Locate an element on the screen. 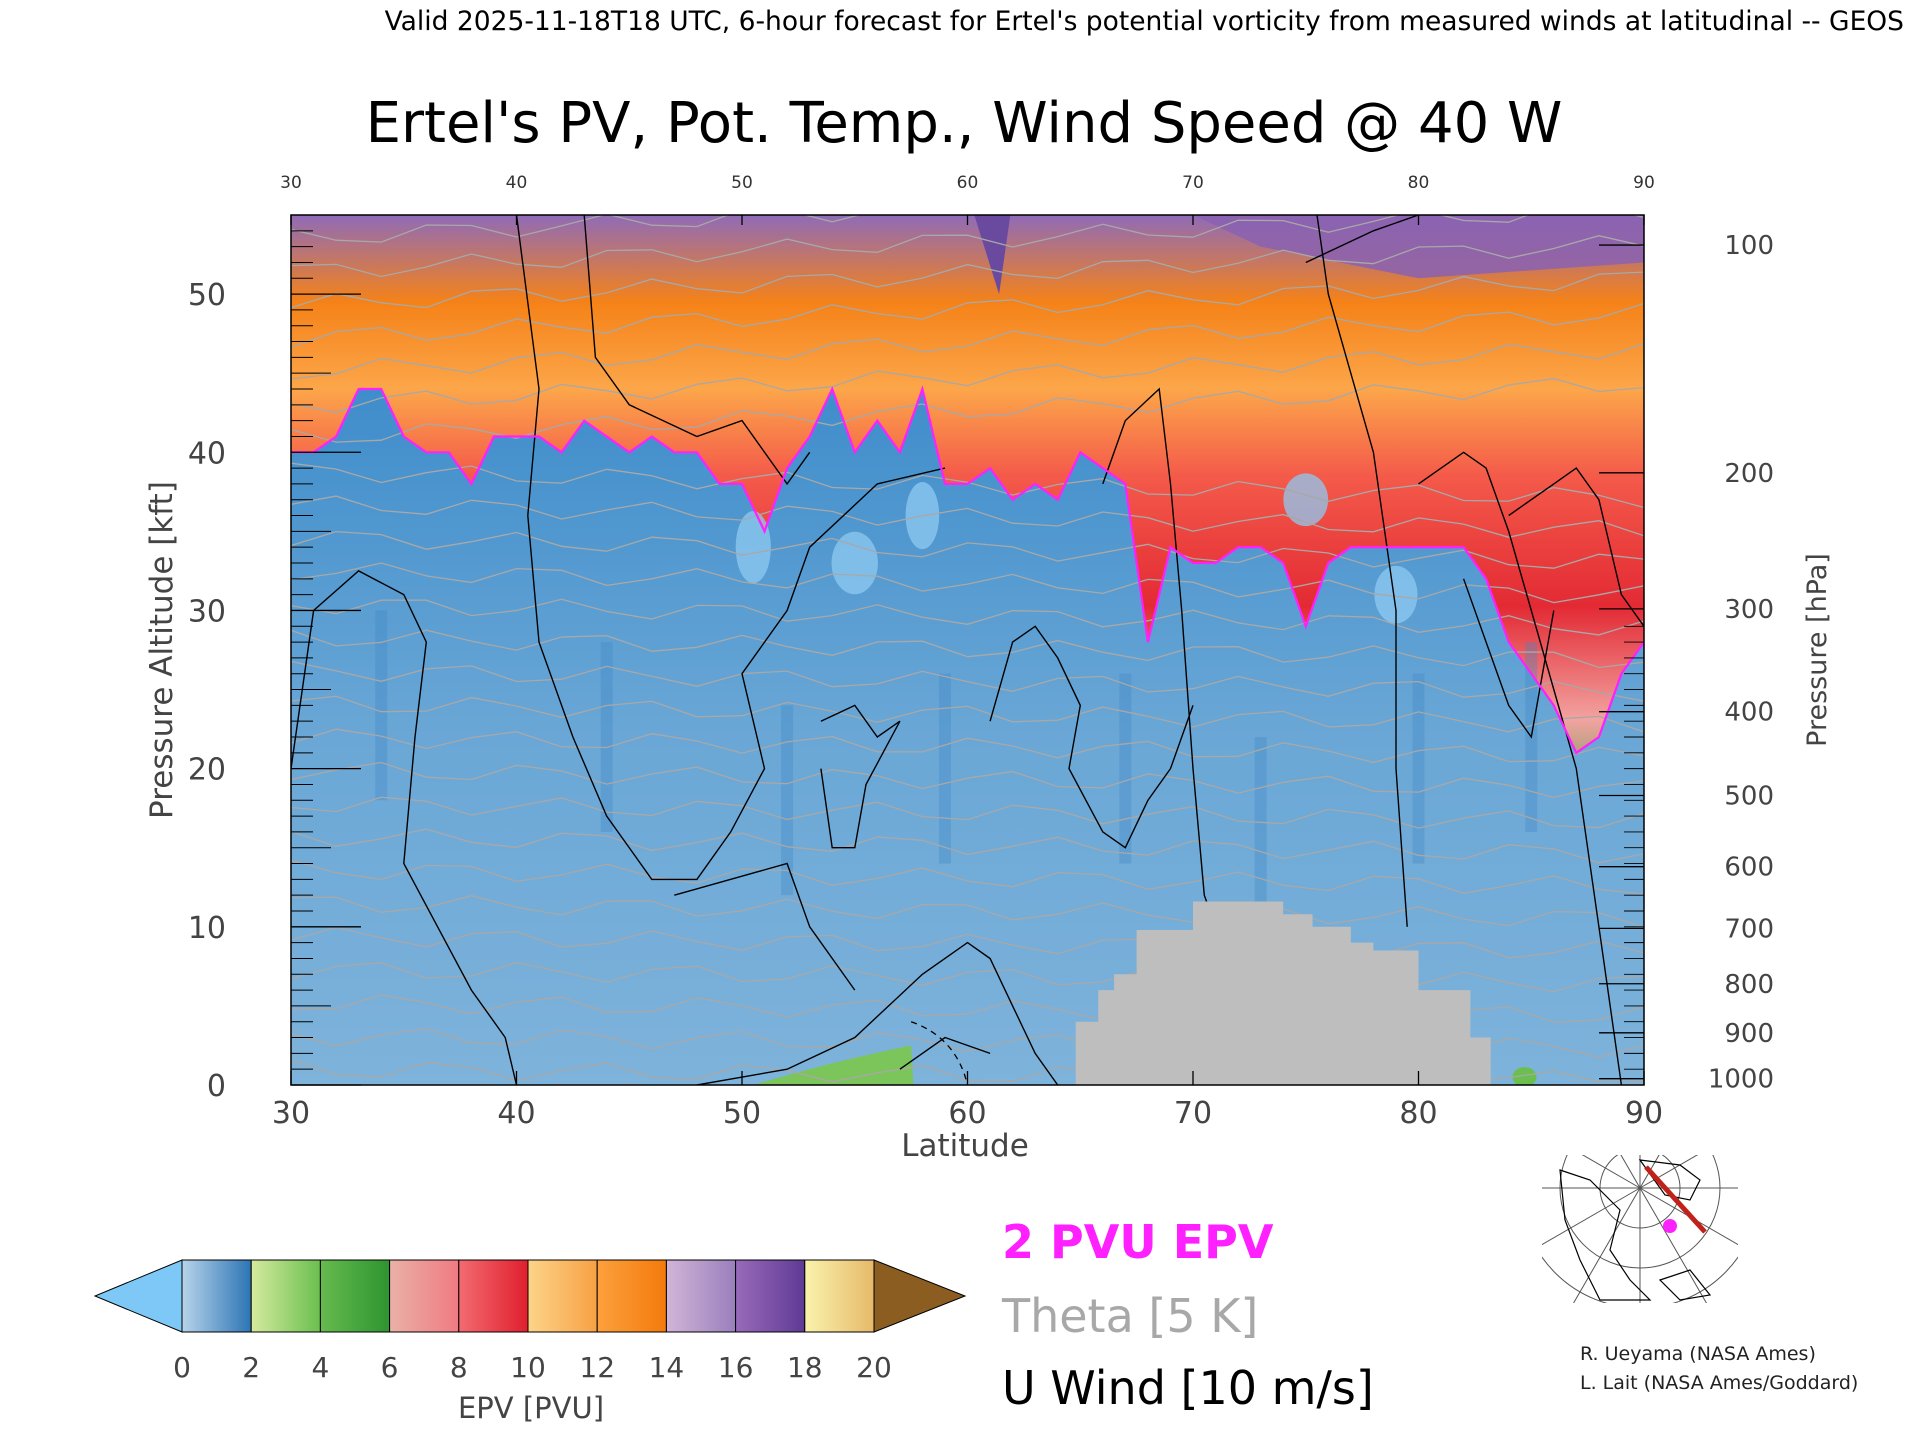  y-axis-label: Pressure Altitude [kft] is located at coordinates (162, 650).